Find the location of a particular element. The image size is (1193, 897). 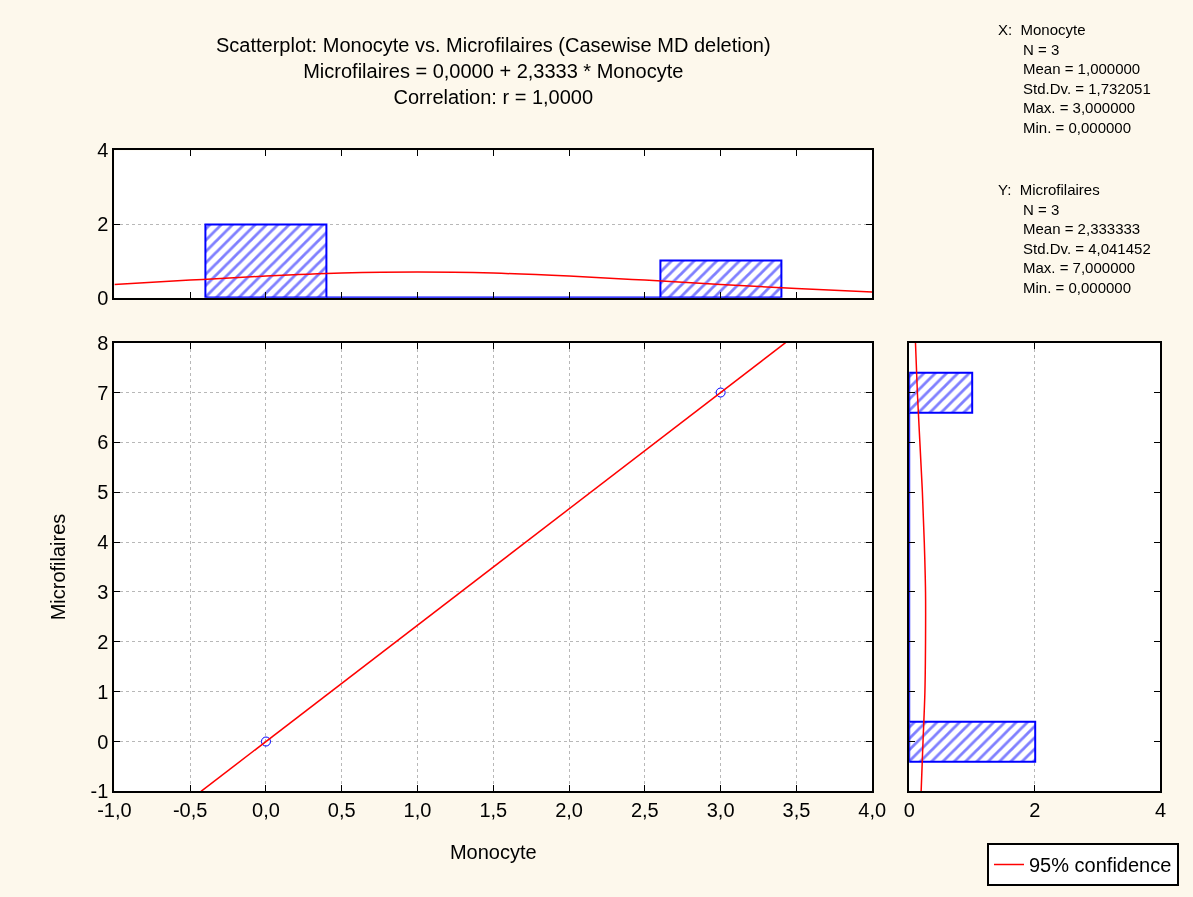

y-tick-label: 3 is located at coordinates (103, 591).